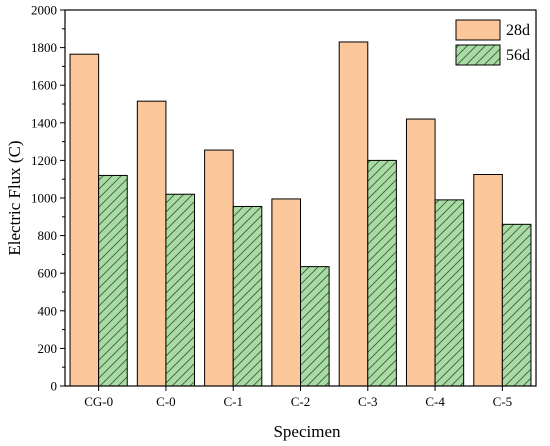  I want to click on y-tick-label-400: 400, so click(48, 310).